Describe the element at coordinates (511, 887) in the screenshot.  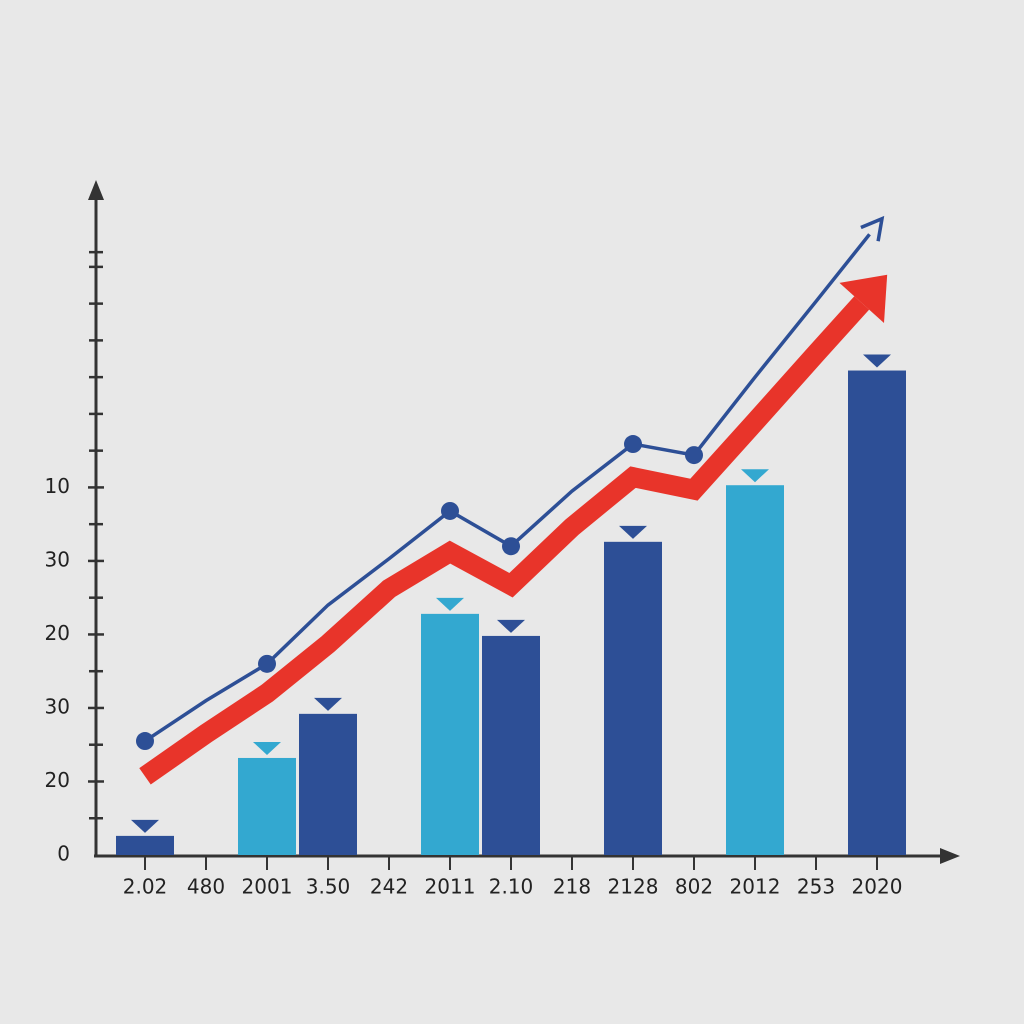
I see `x-tick-label: 2.10` at that location.